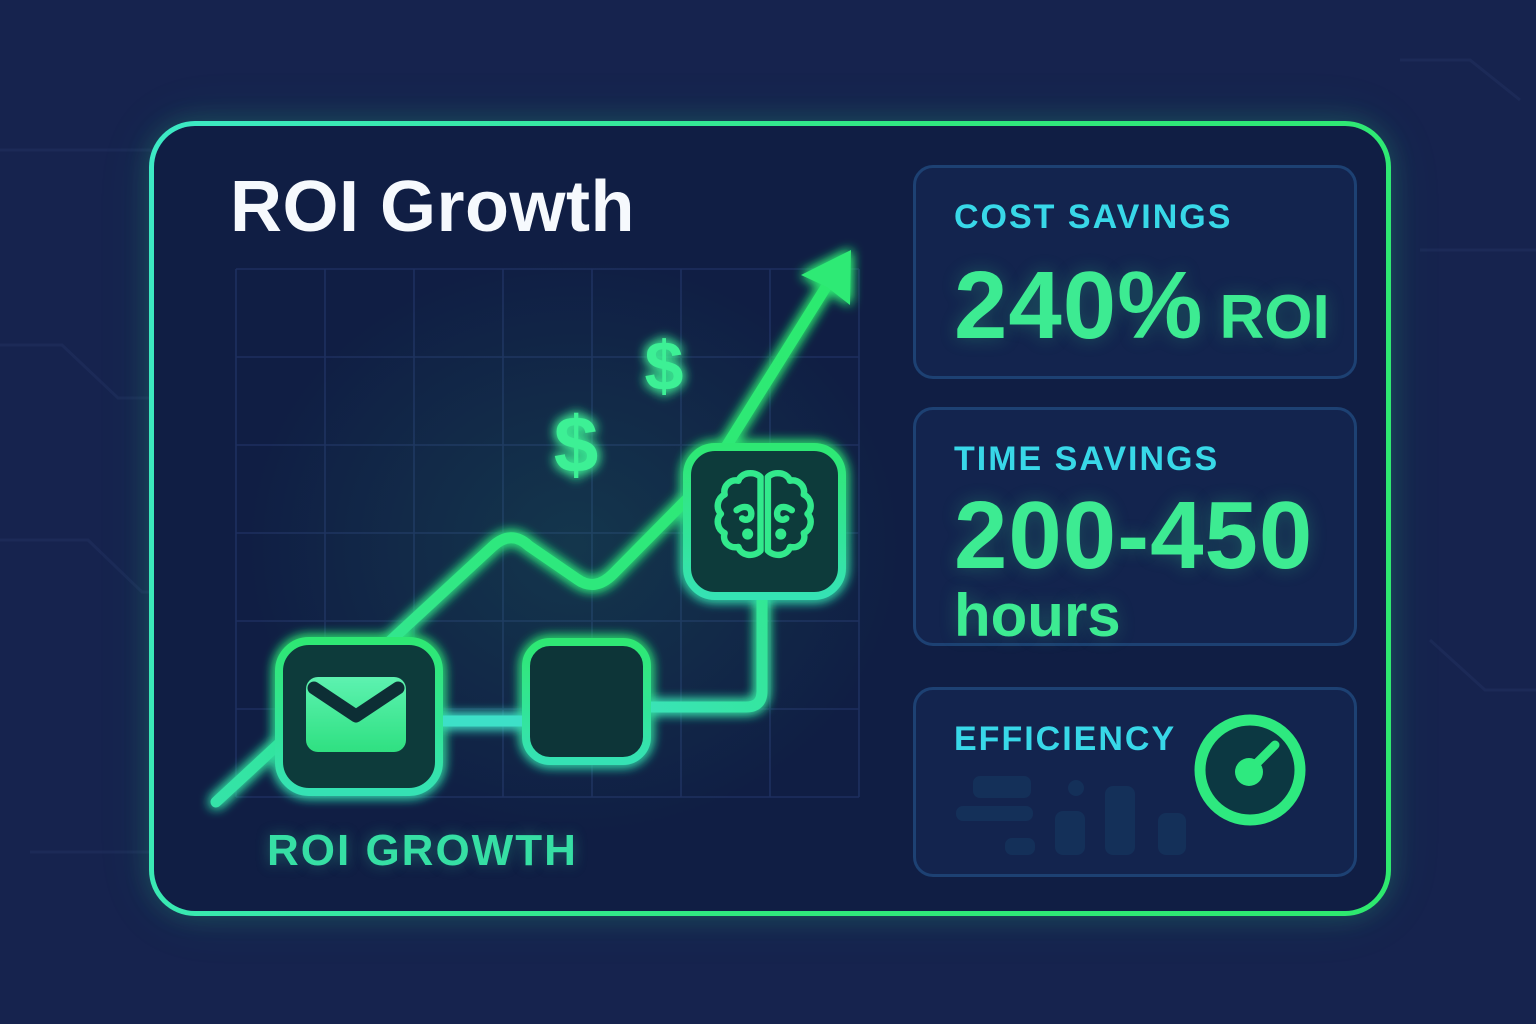  Describe the element at coordinates (1093, 217) in the screenshot. I see `card-label: COST SAVINGS` at that location.